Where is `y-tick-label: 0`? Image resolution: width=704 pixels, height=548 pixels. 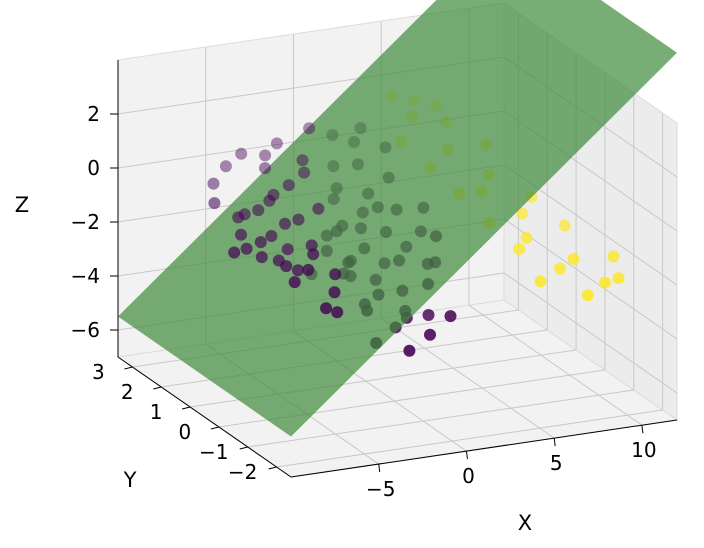
y-tick-label: 0 is located at coordinates (185, 432).